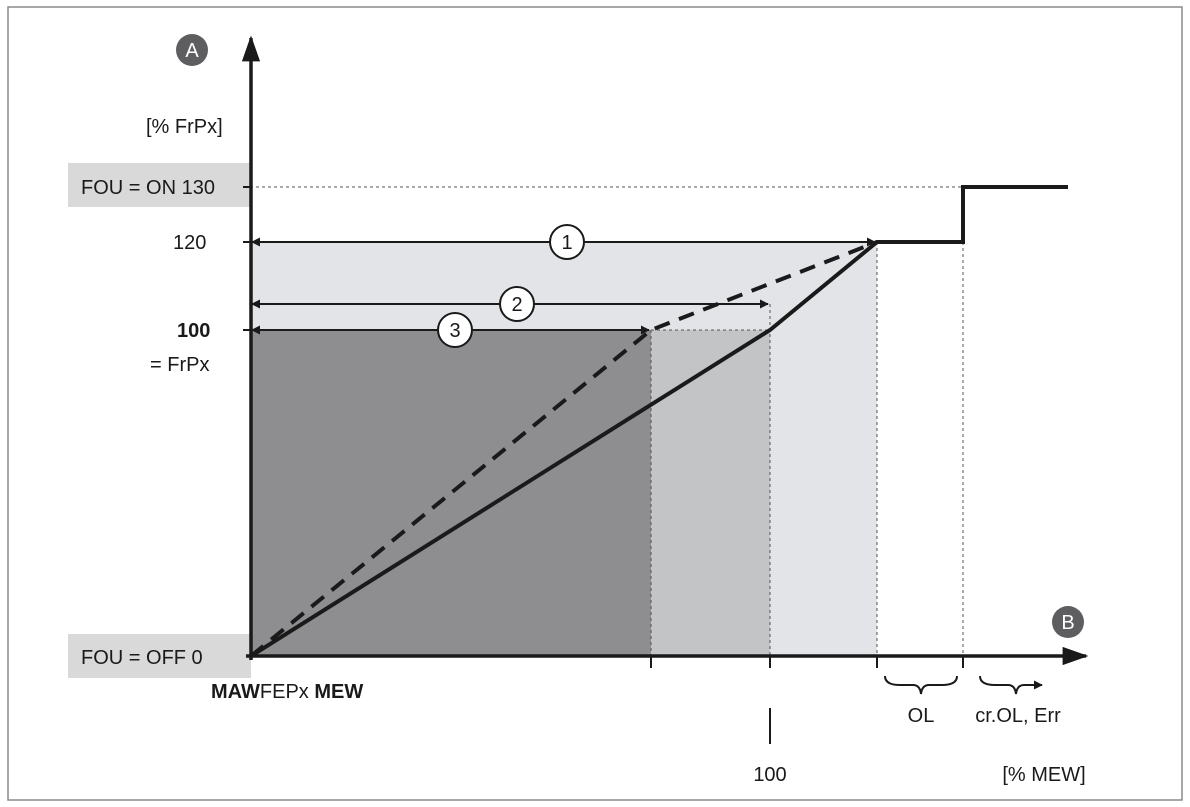  I want to click on fou-off-box, so click(159, 656).